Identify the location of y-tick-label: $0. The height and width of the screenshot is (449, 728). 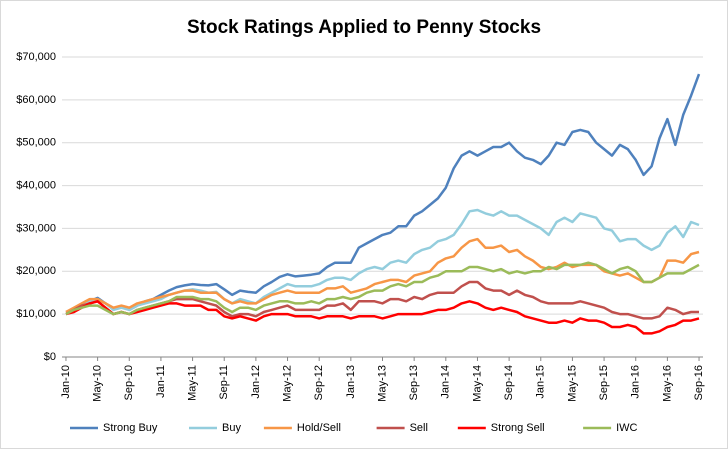
(50, 357).